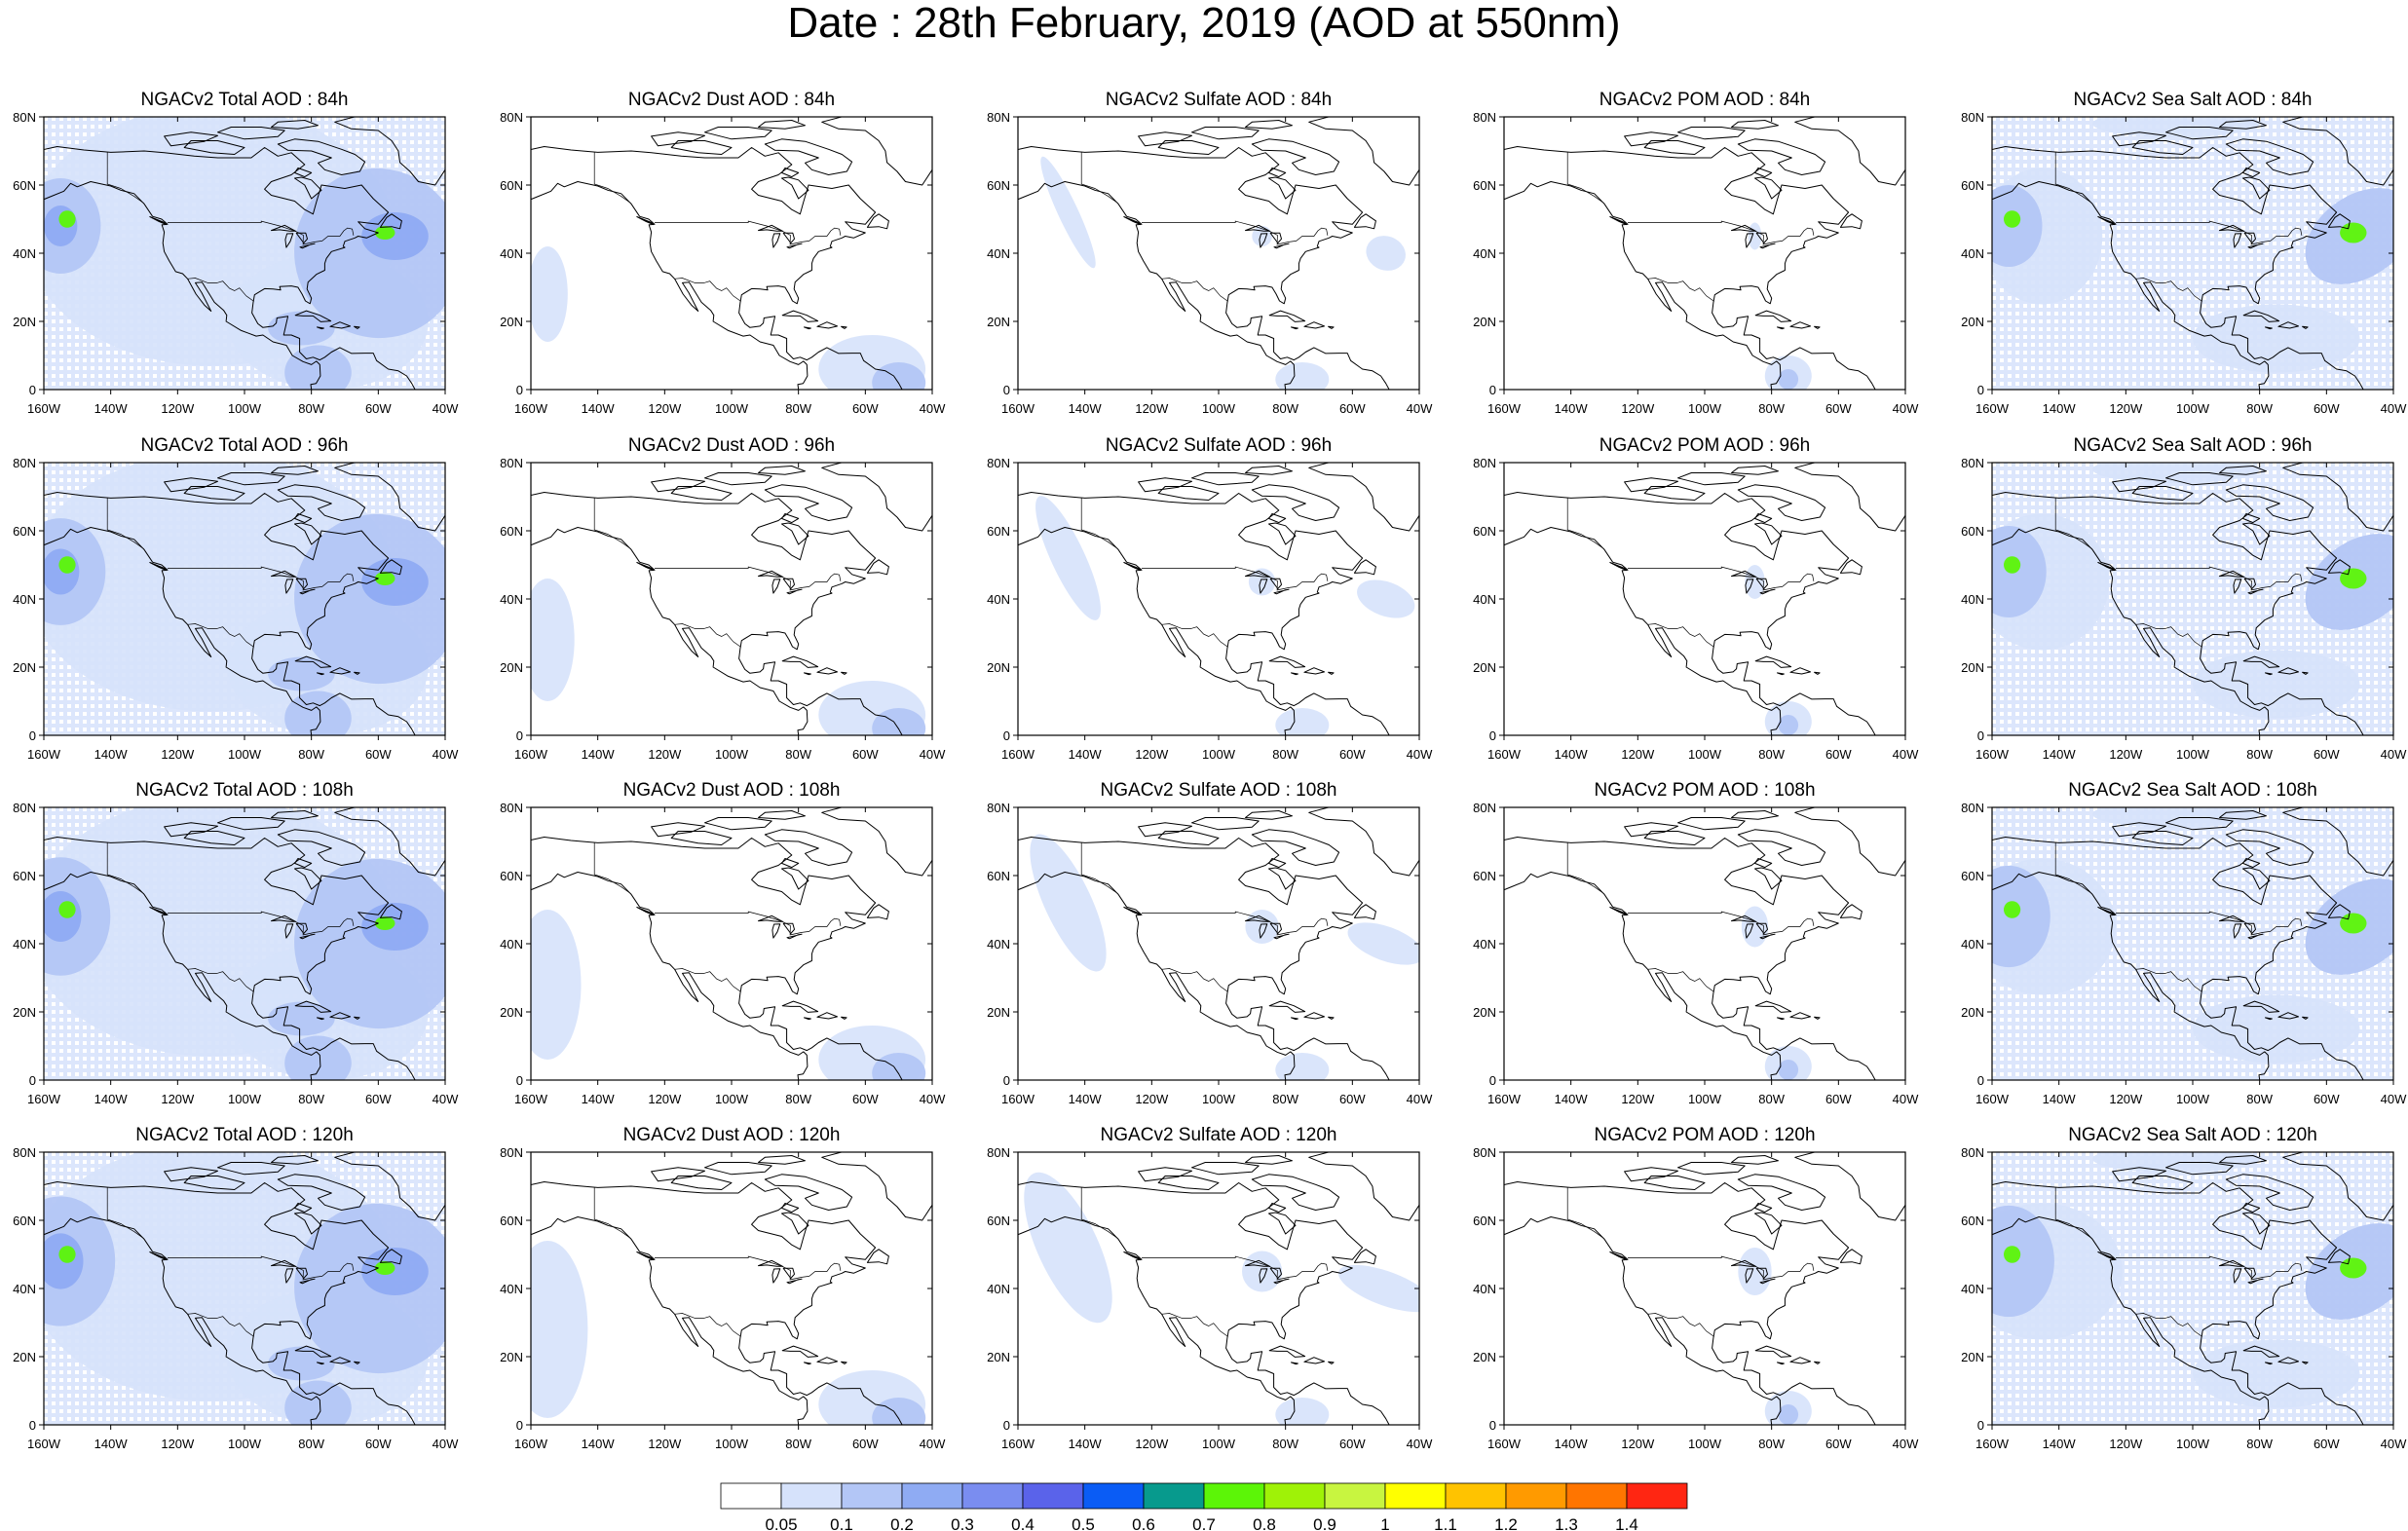 The image size is (2408, 1531). I want to click on panel-title: NGACv2 Total AOD : 96h, so click(245, 445).